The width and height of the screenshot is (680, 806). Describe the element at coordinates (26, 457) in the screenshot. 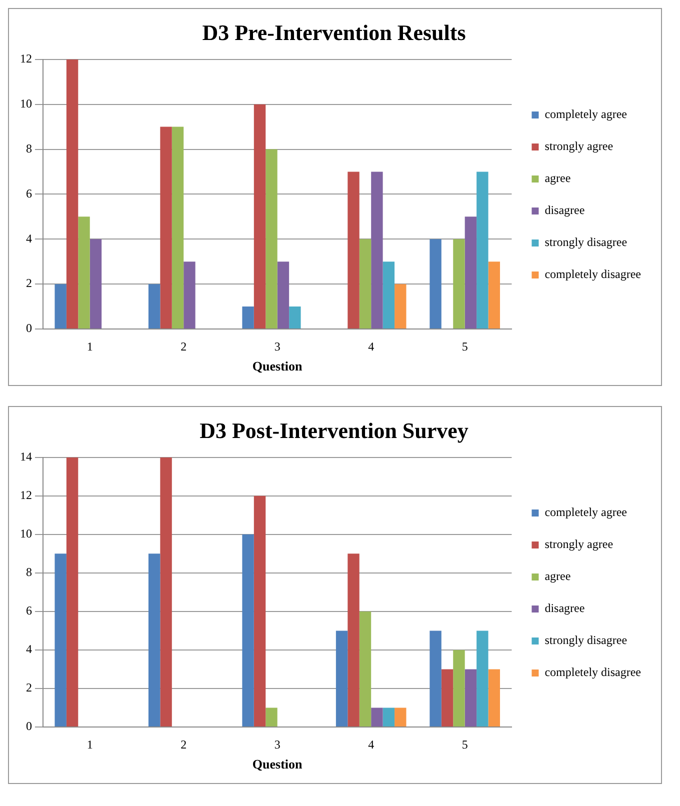

I see `y-tick-label: 14` at that location.